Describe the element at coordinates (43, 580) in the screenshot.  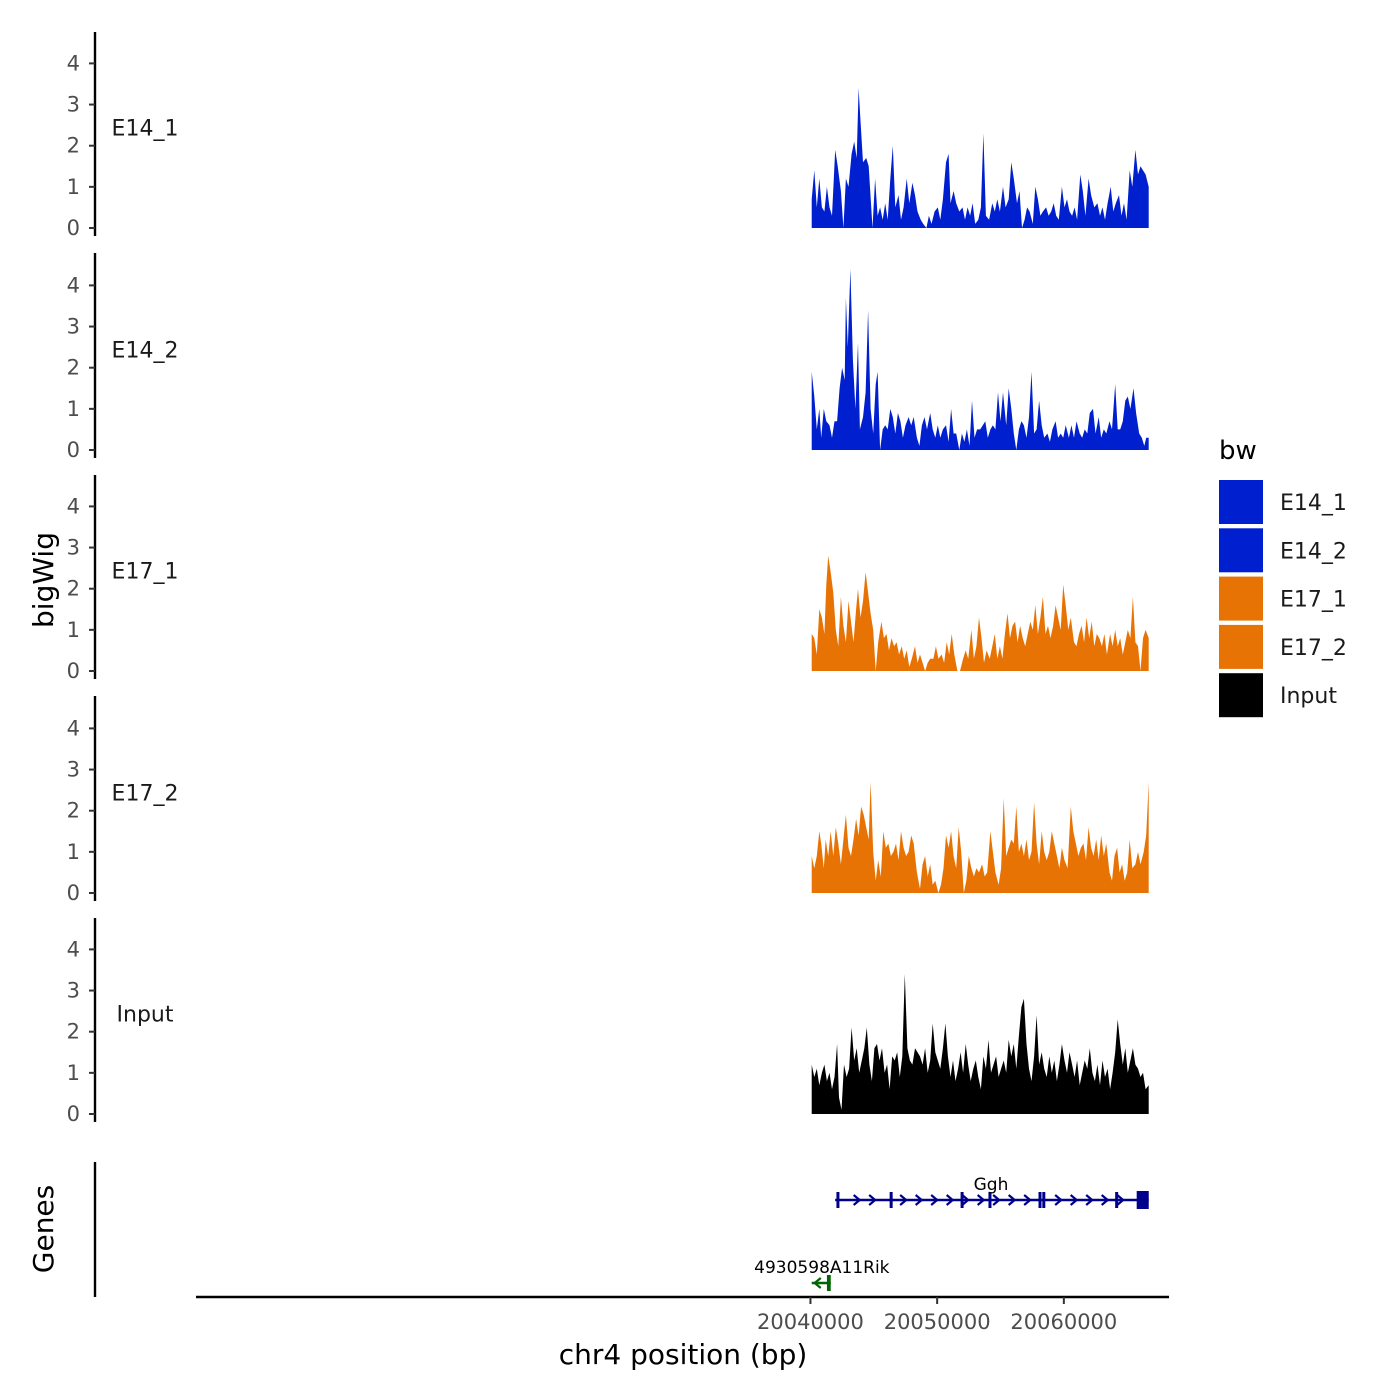
I see `y-axis-title: bigWig` at that location.